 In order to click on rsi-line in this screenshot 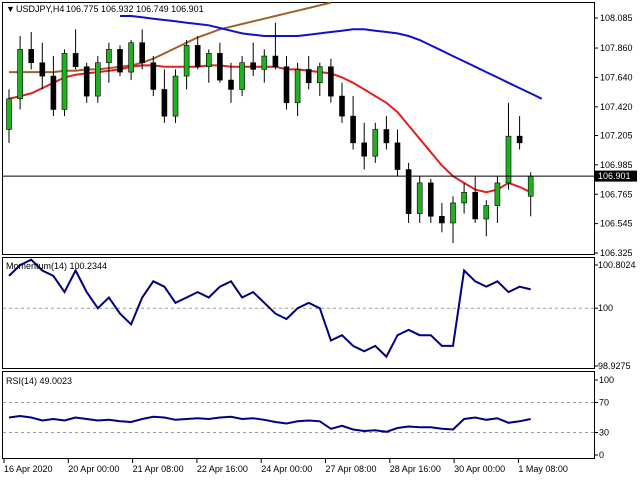, I will do `click(269, 423)`.